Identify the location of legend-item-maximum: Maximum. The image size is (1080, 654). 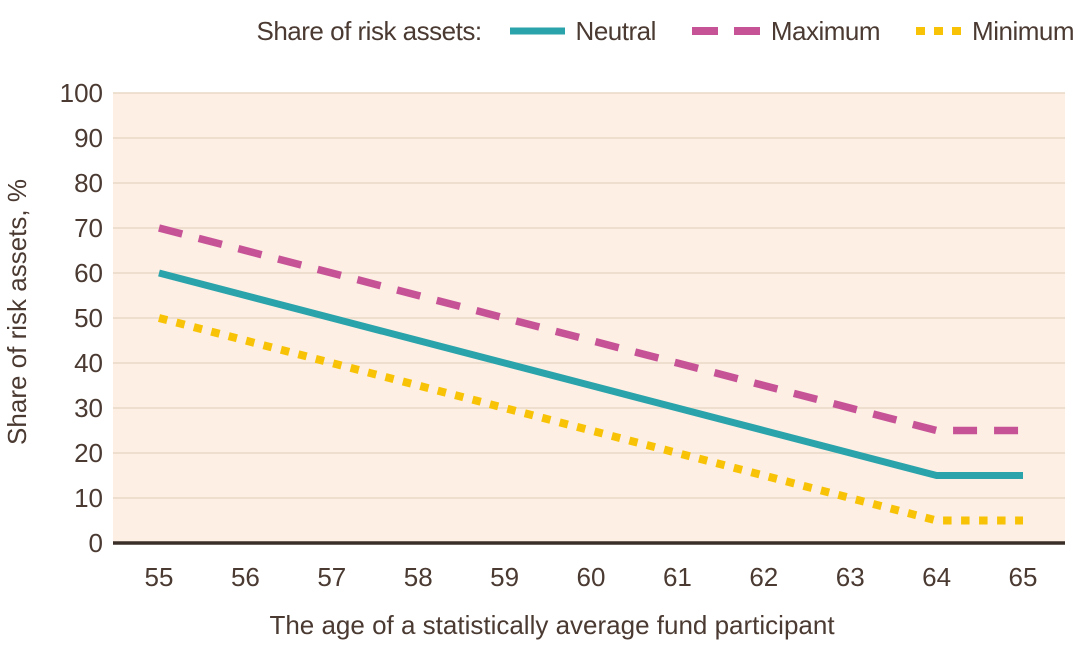
(786, 31).